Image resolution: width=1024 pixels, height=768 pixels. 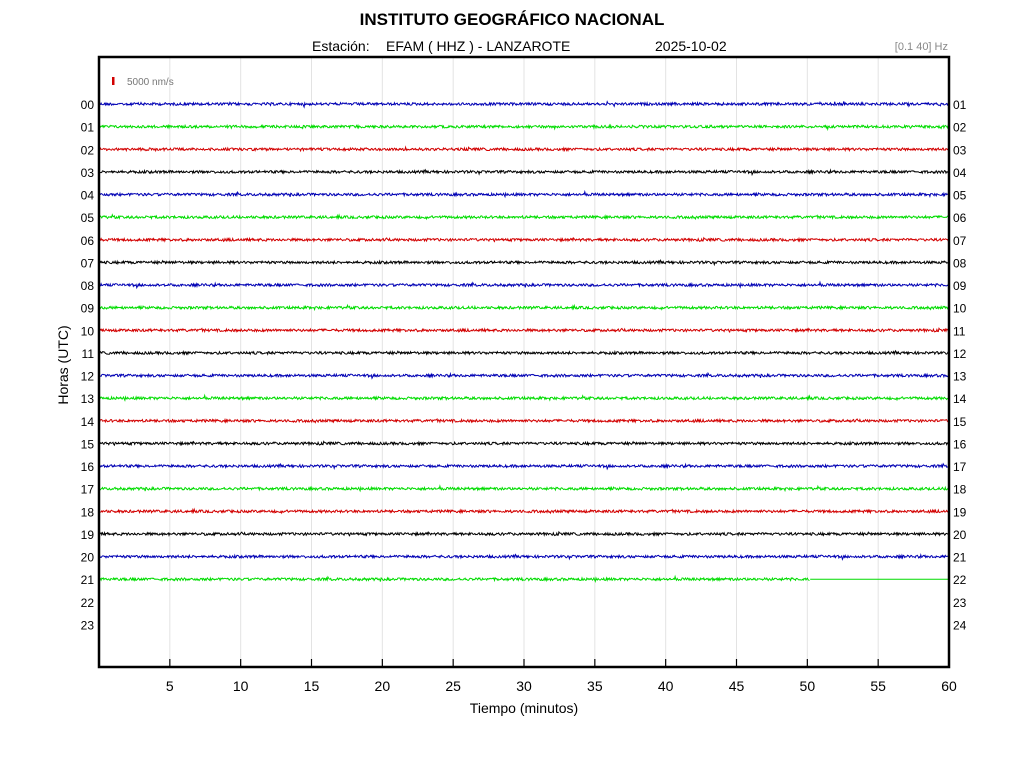 I want to click on y-tick-label-left: 03, so click(x=88, y=173).